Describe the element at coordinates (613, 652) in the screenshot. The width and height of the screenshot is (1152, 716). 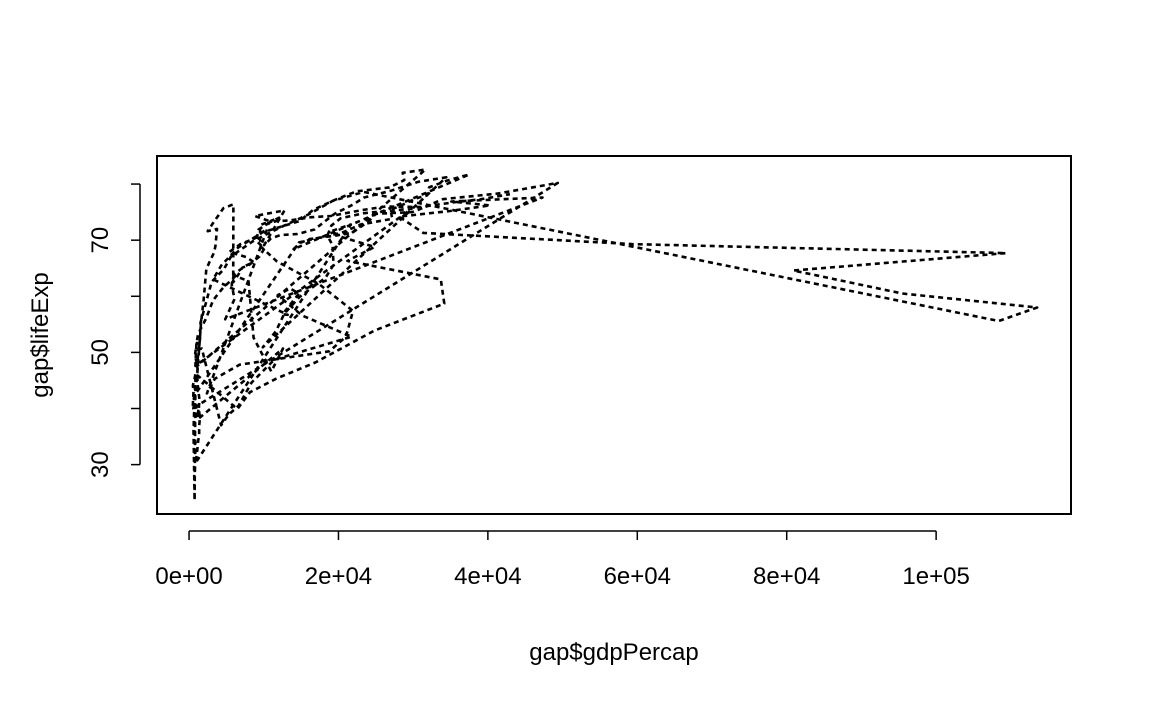
I see `x-axis-label: gap$gdpPercap` at that location.